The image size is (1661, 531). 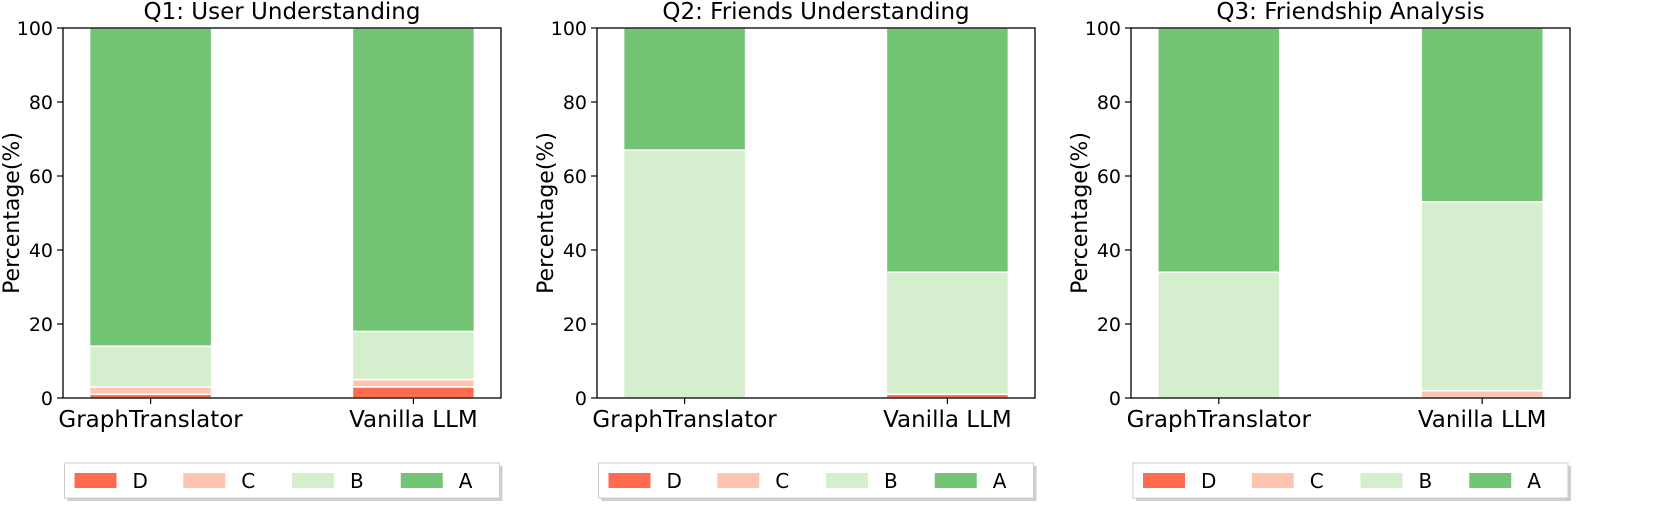 What do you see at coordinates (282, 12) in the screenshot?
I see `chart-title: Q1: User Understanding` at bounding box center [282, 12].